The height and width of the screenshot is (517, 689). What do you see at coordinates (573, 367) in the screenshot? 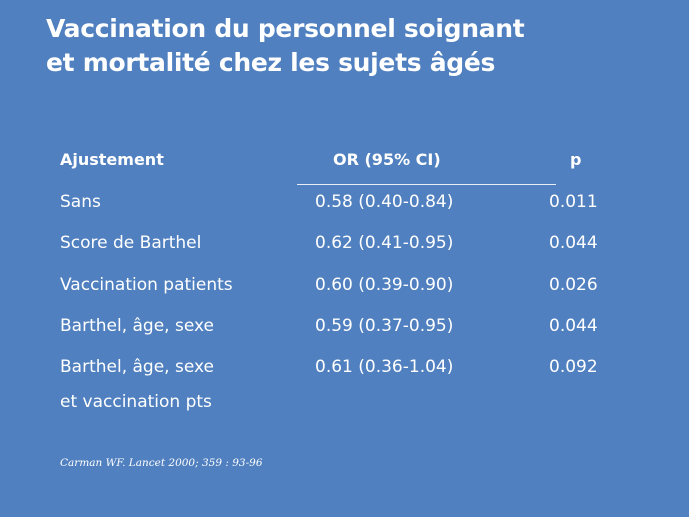
I see `row-5-p: 0.092` at bounding box center [573, 367].